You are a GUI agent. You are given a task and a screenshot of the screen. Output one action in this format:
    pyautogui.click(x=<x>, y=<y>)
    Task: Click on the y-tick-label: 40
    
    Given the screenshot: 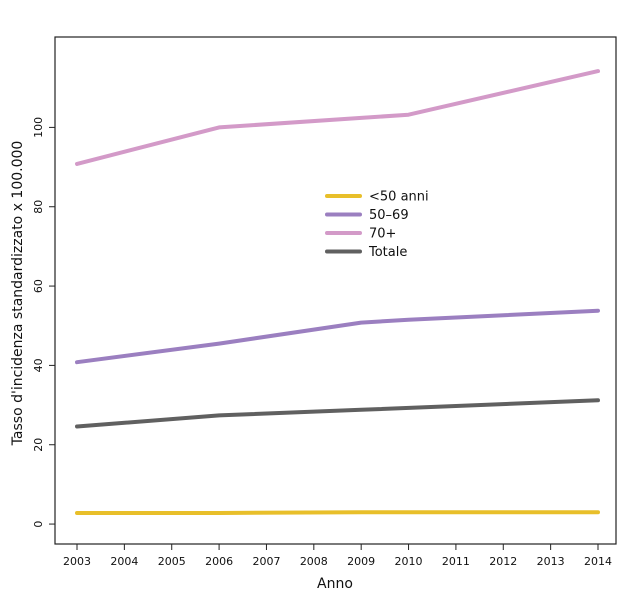 What is the action you would take?
    pyautogui.click(x=38, y=365)
    